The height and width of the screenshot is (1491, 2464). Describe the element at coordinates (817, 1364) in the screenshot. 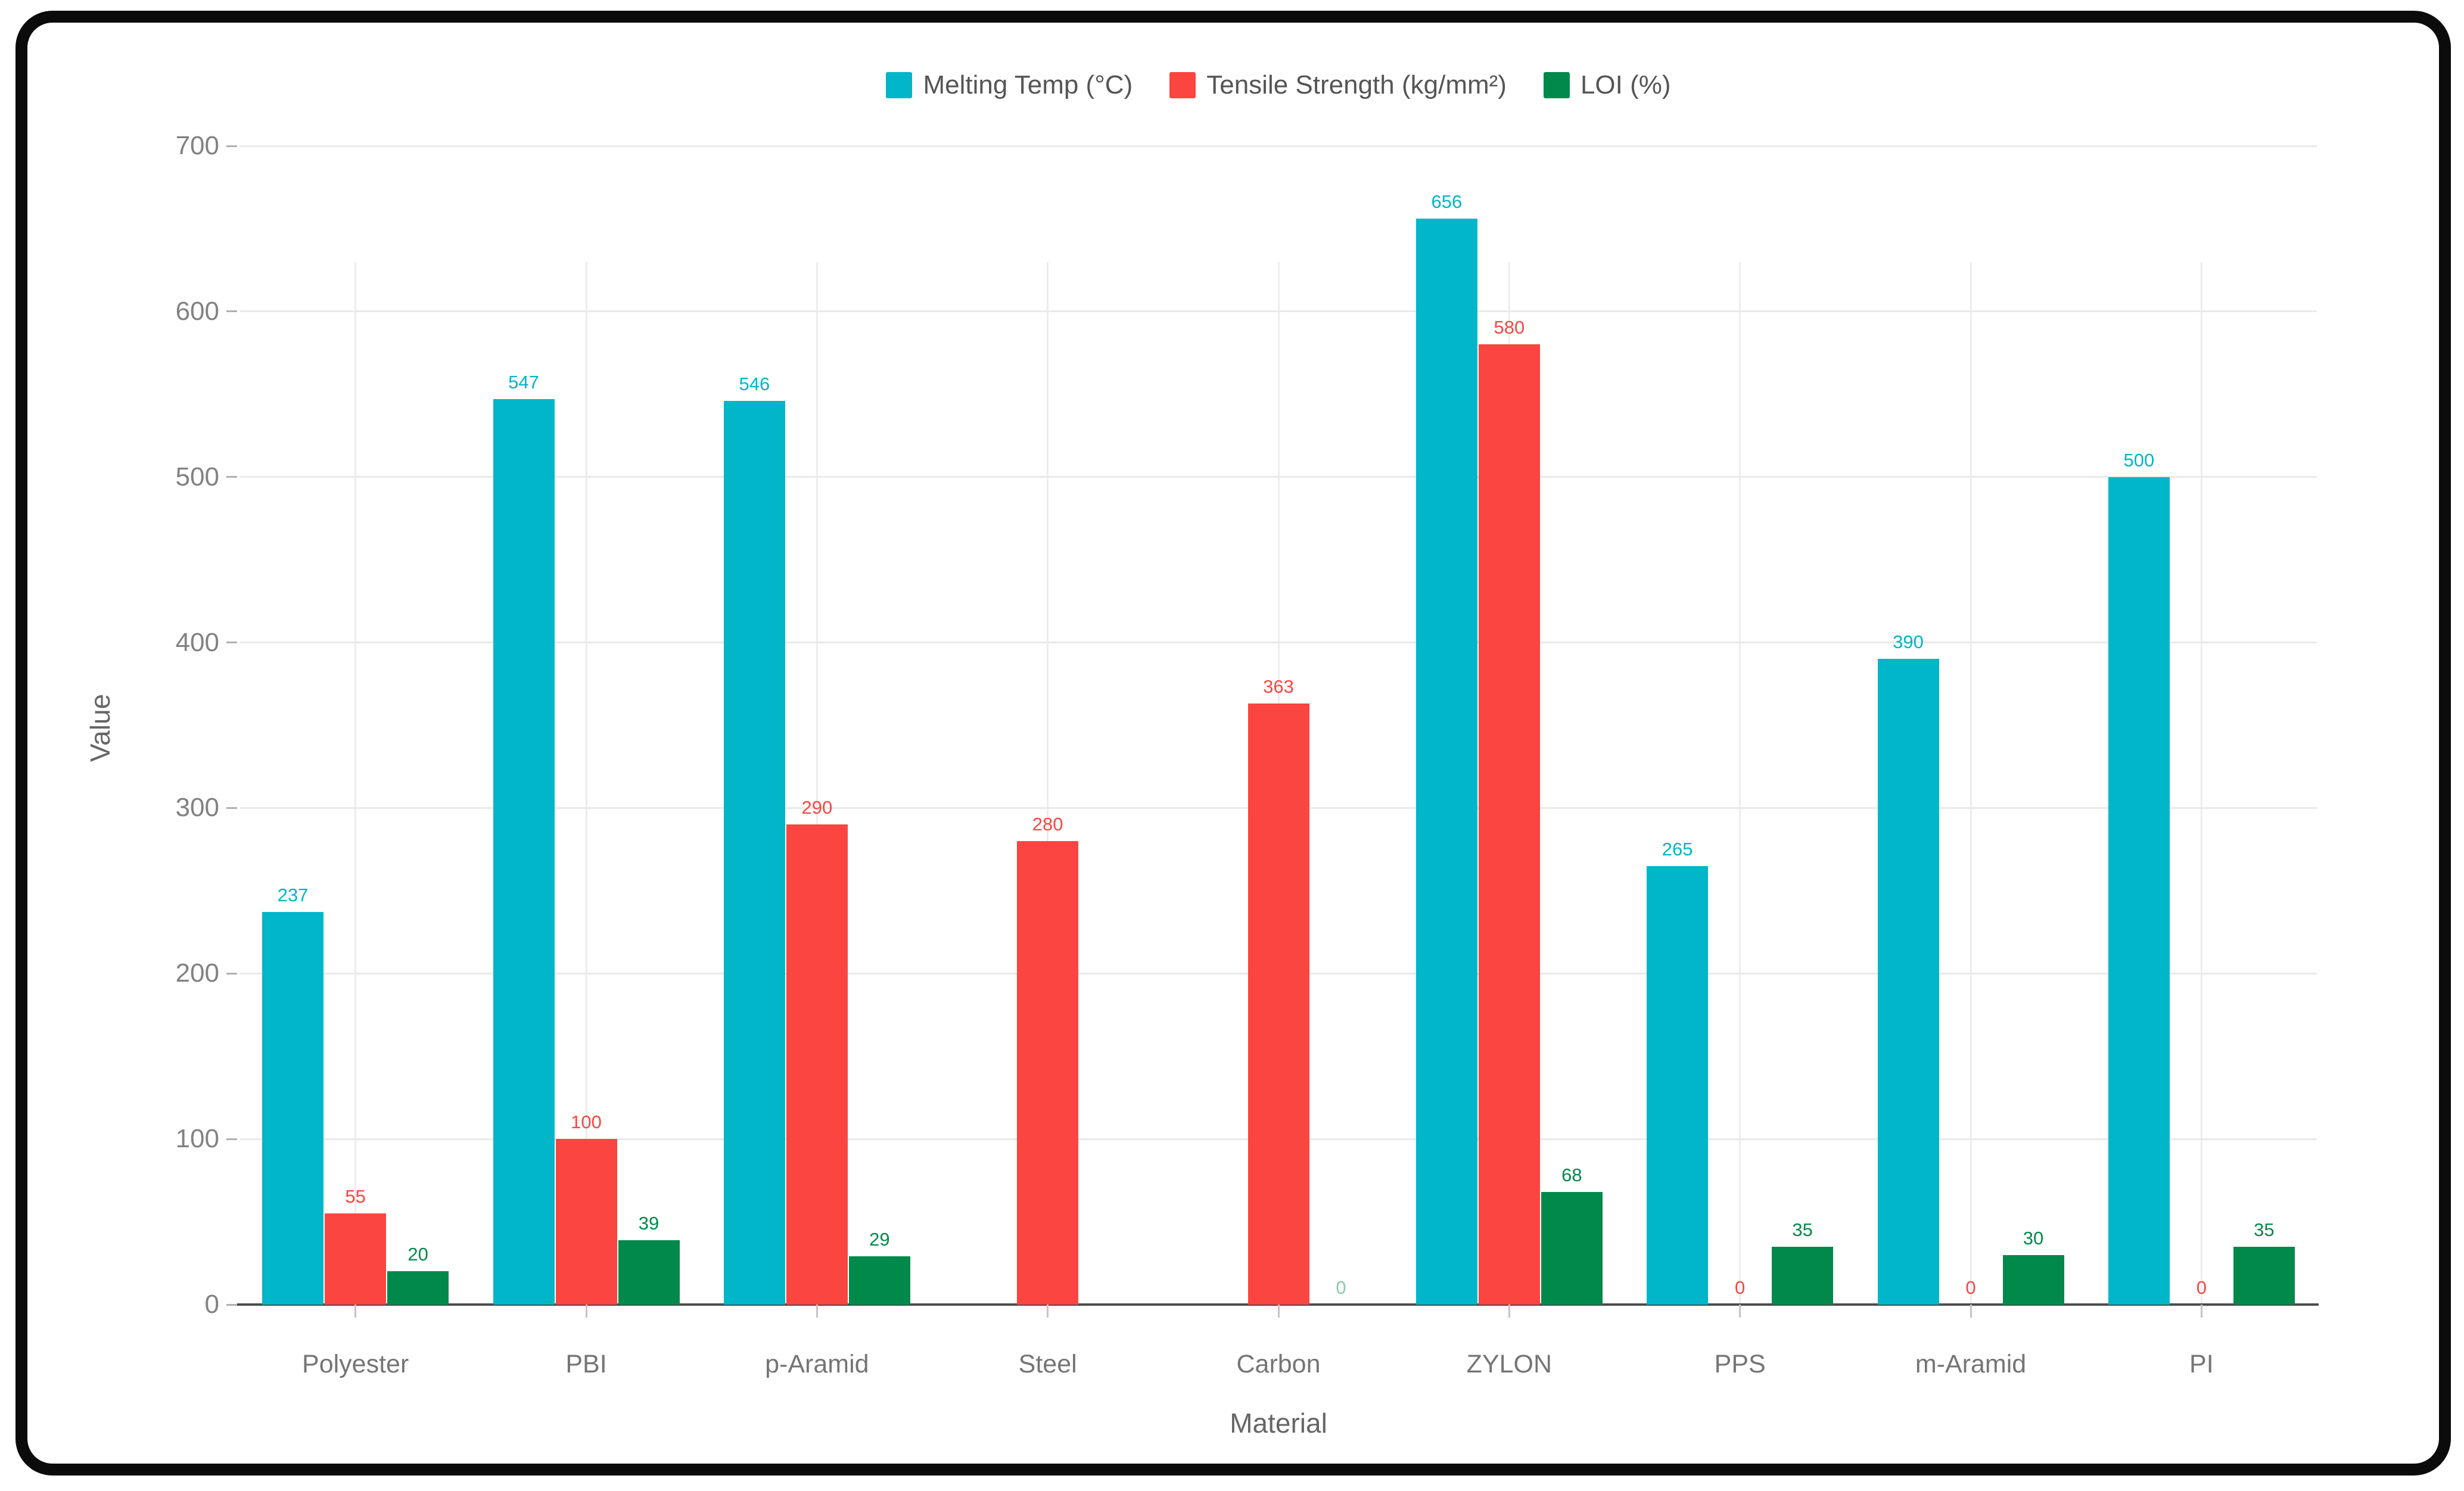

I see `x-category-label-p-aramid: p-Aramid` at that location.